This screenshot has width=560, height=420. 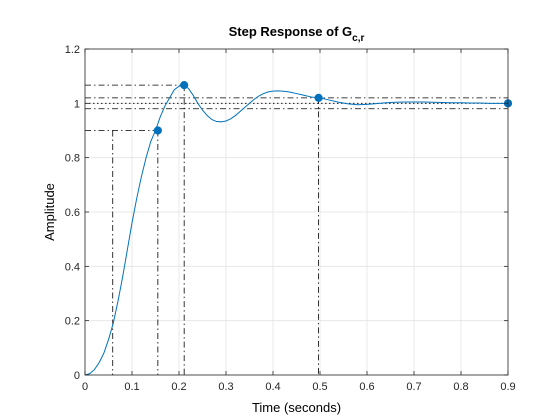 What do you see at coordinates (72, 159) in the screenshot?
I see `y-tick-label: 0.8` at bounding box center [72, 159].